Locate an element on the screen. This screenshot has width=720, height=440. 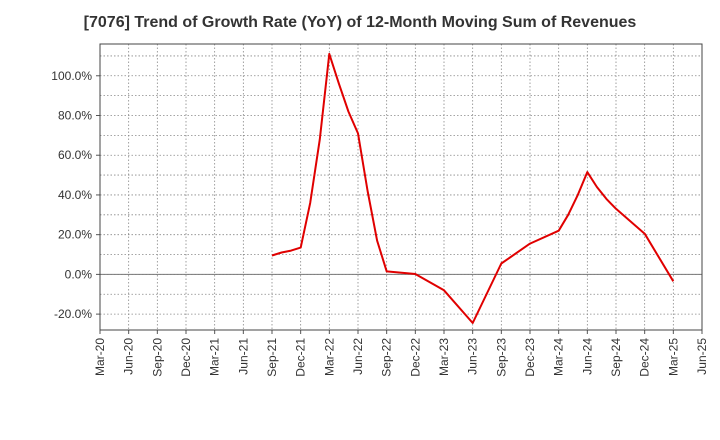
x-tick-label: Mar-22 is located at coordinates (329, 357).